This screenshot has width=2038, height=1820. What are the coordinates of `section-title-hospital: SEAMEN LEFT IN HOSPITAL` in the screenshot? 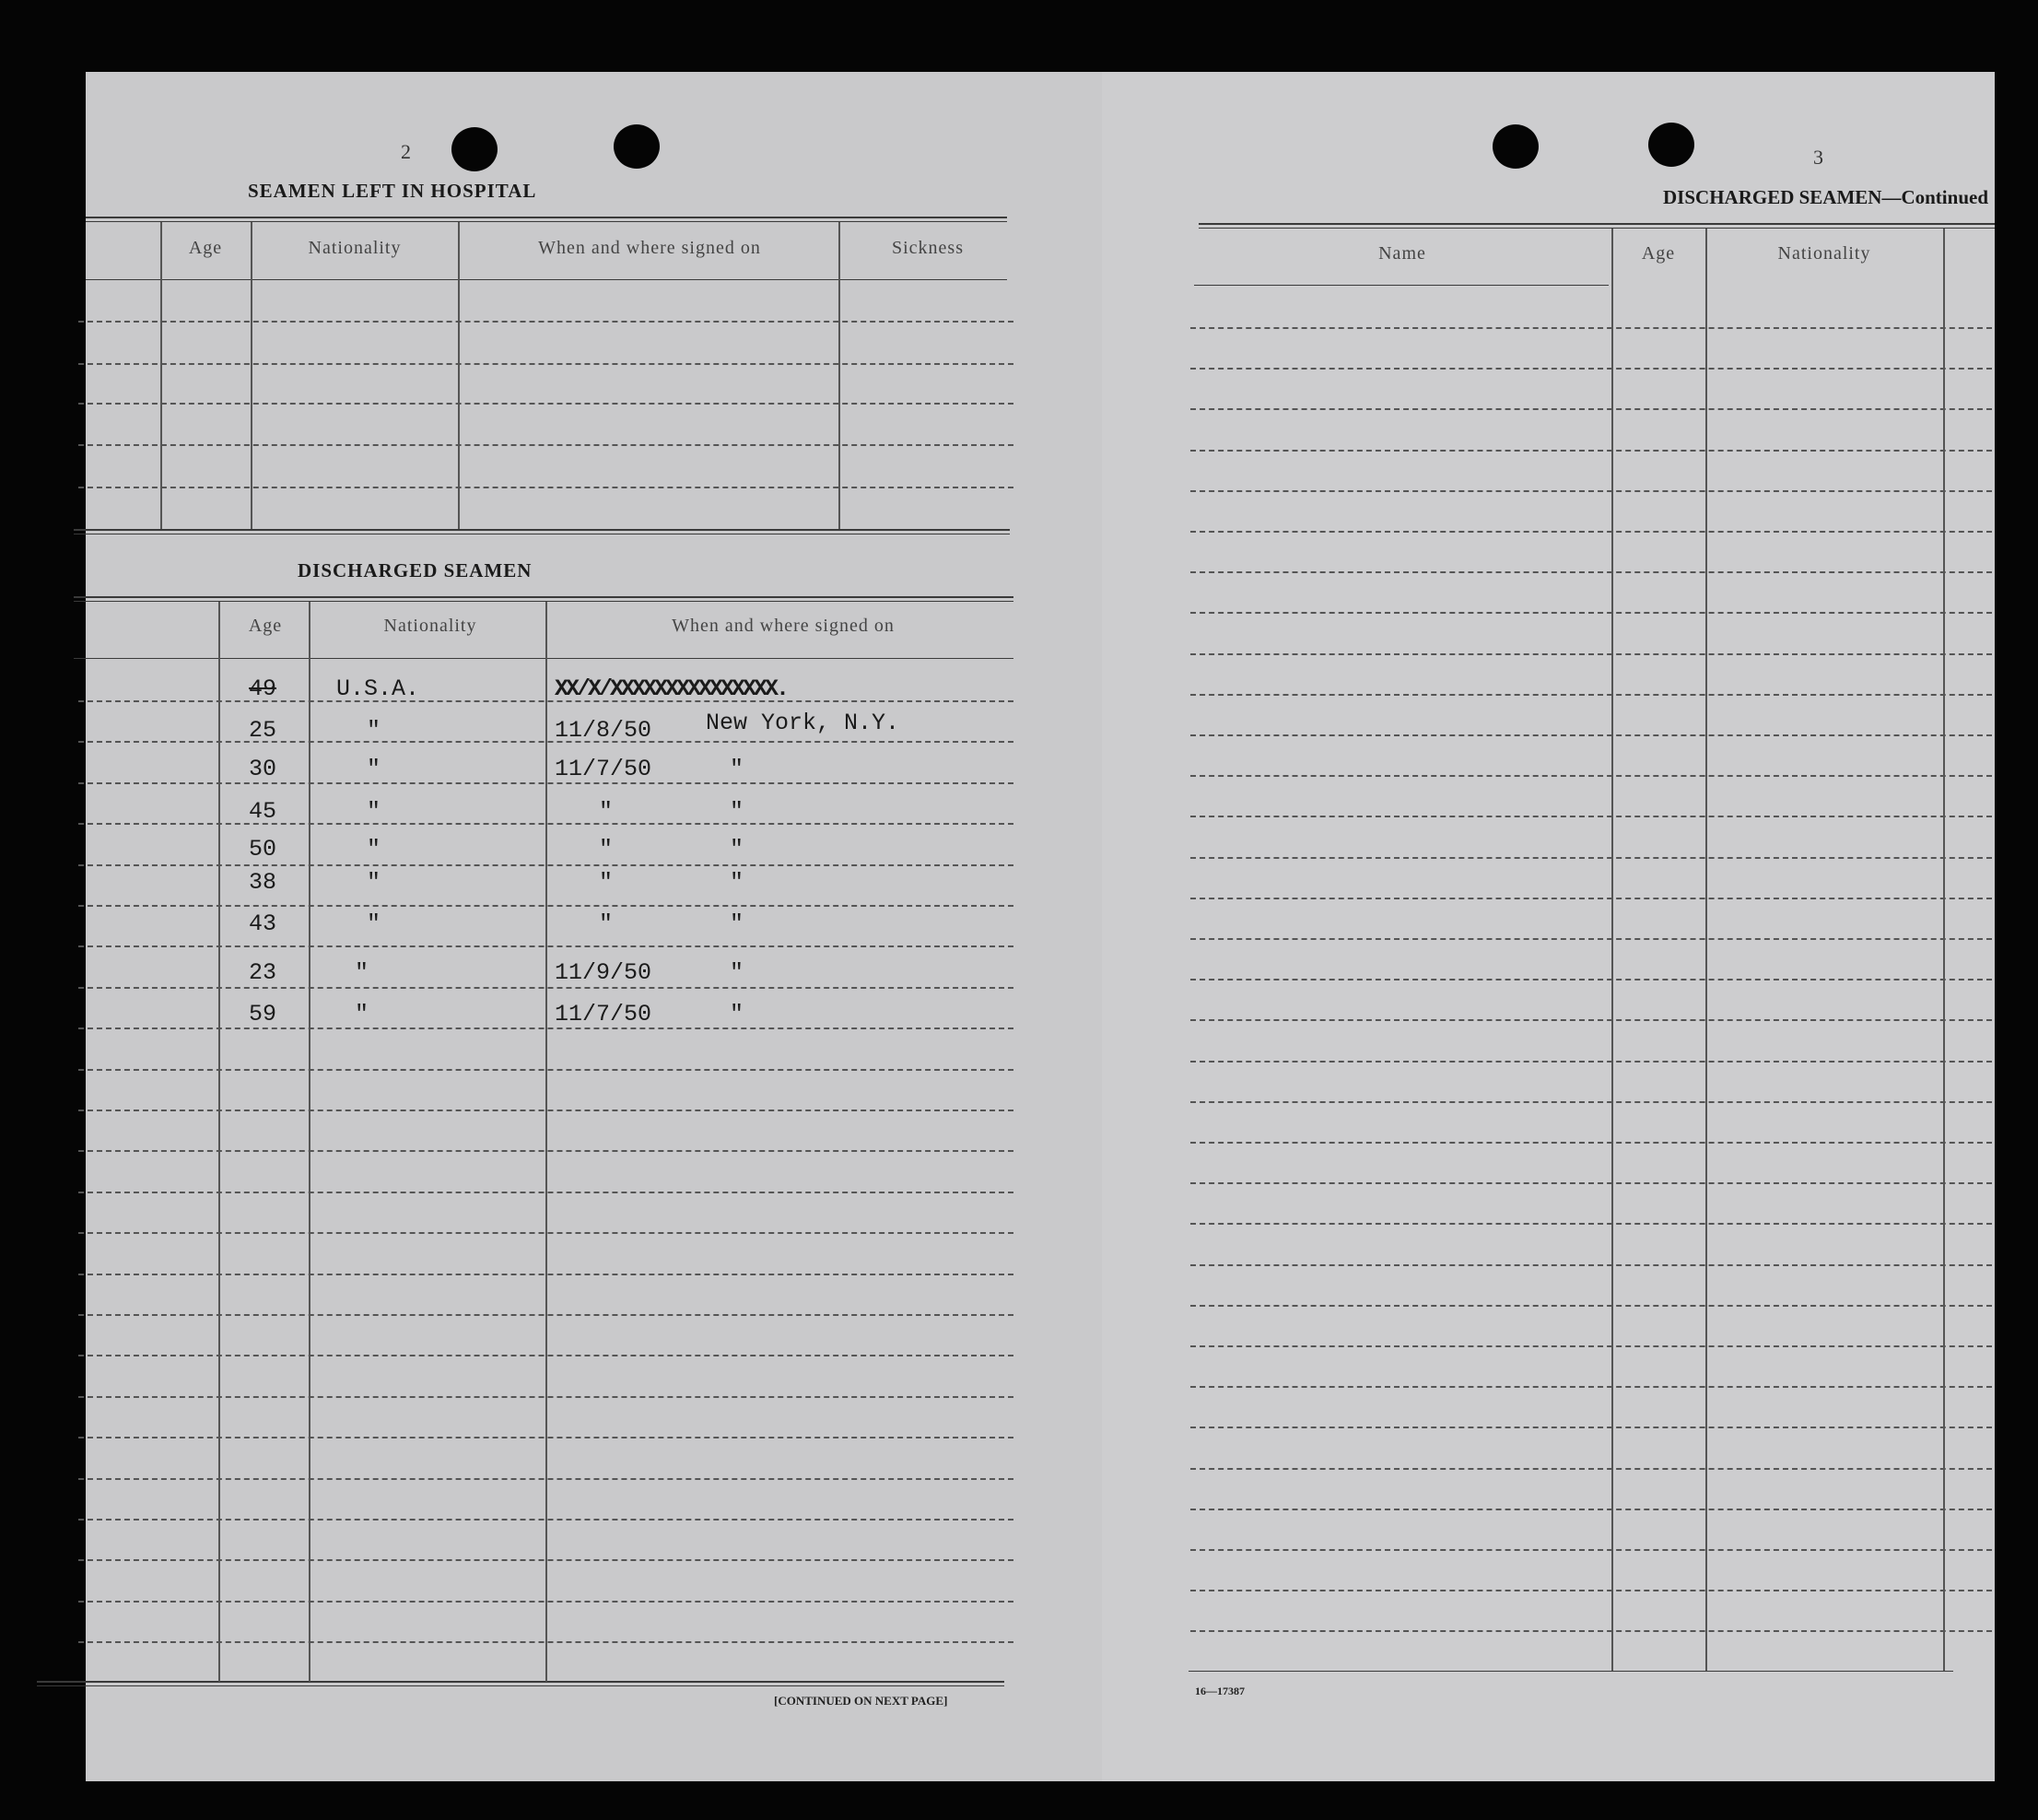 It's located at (392, 191).